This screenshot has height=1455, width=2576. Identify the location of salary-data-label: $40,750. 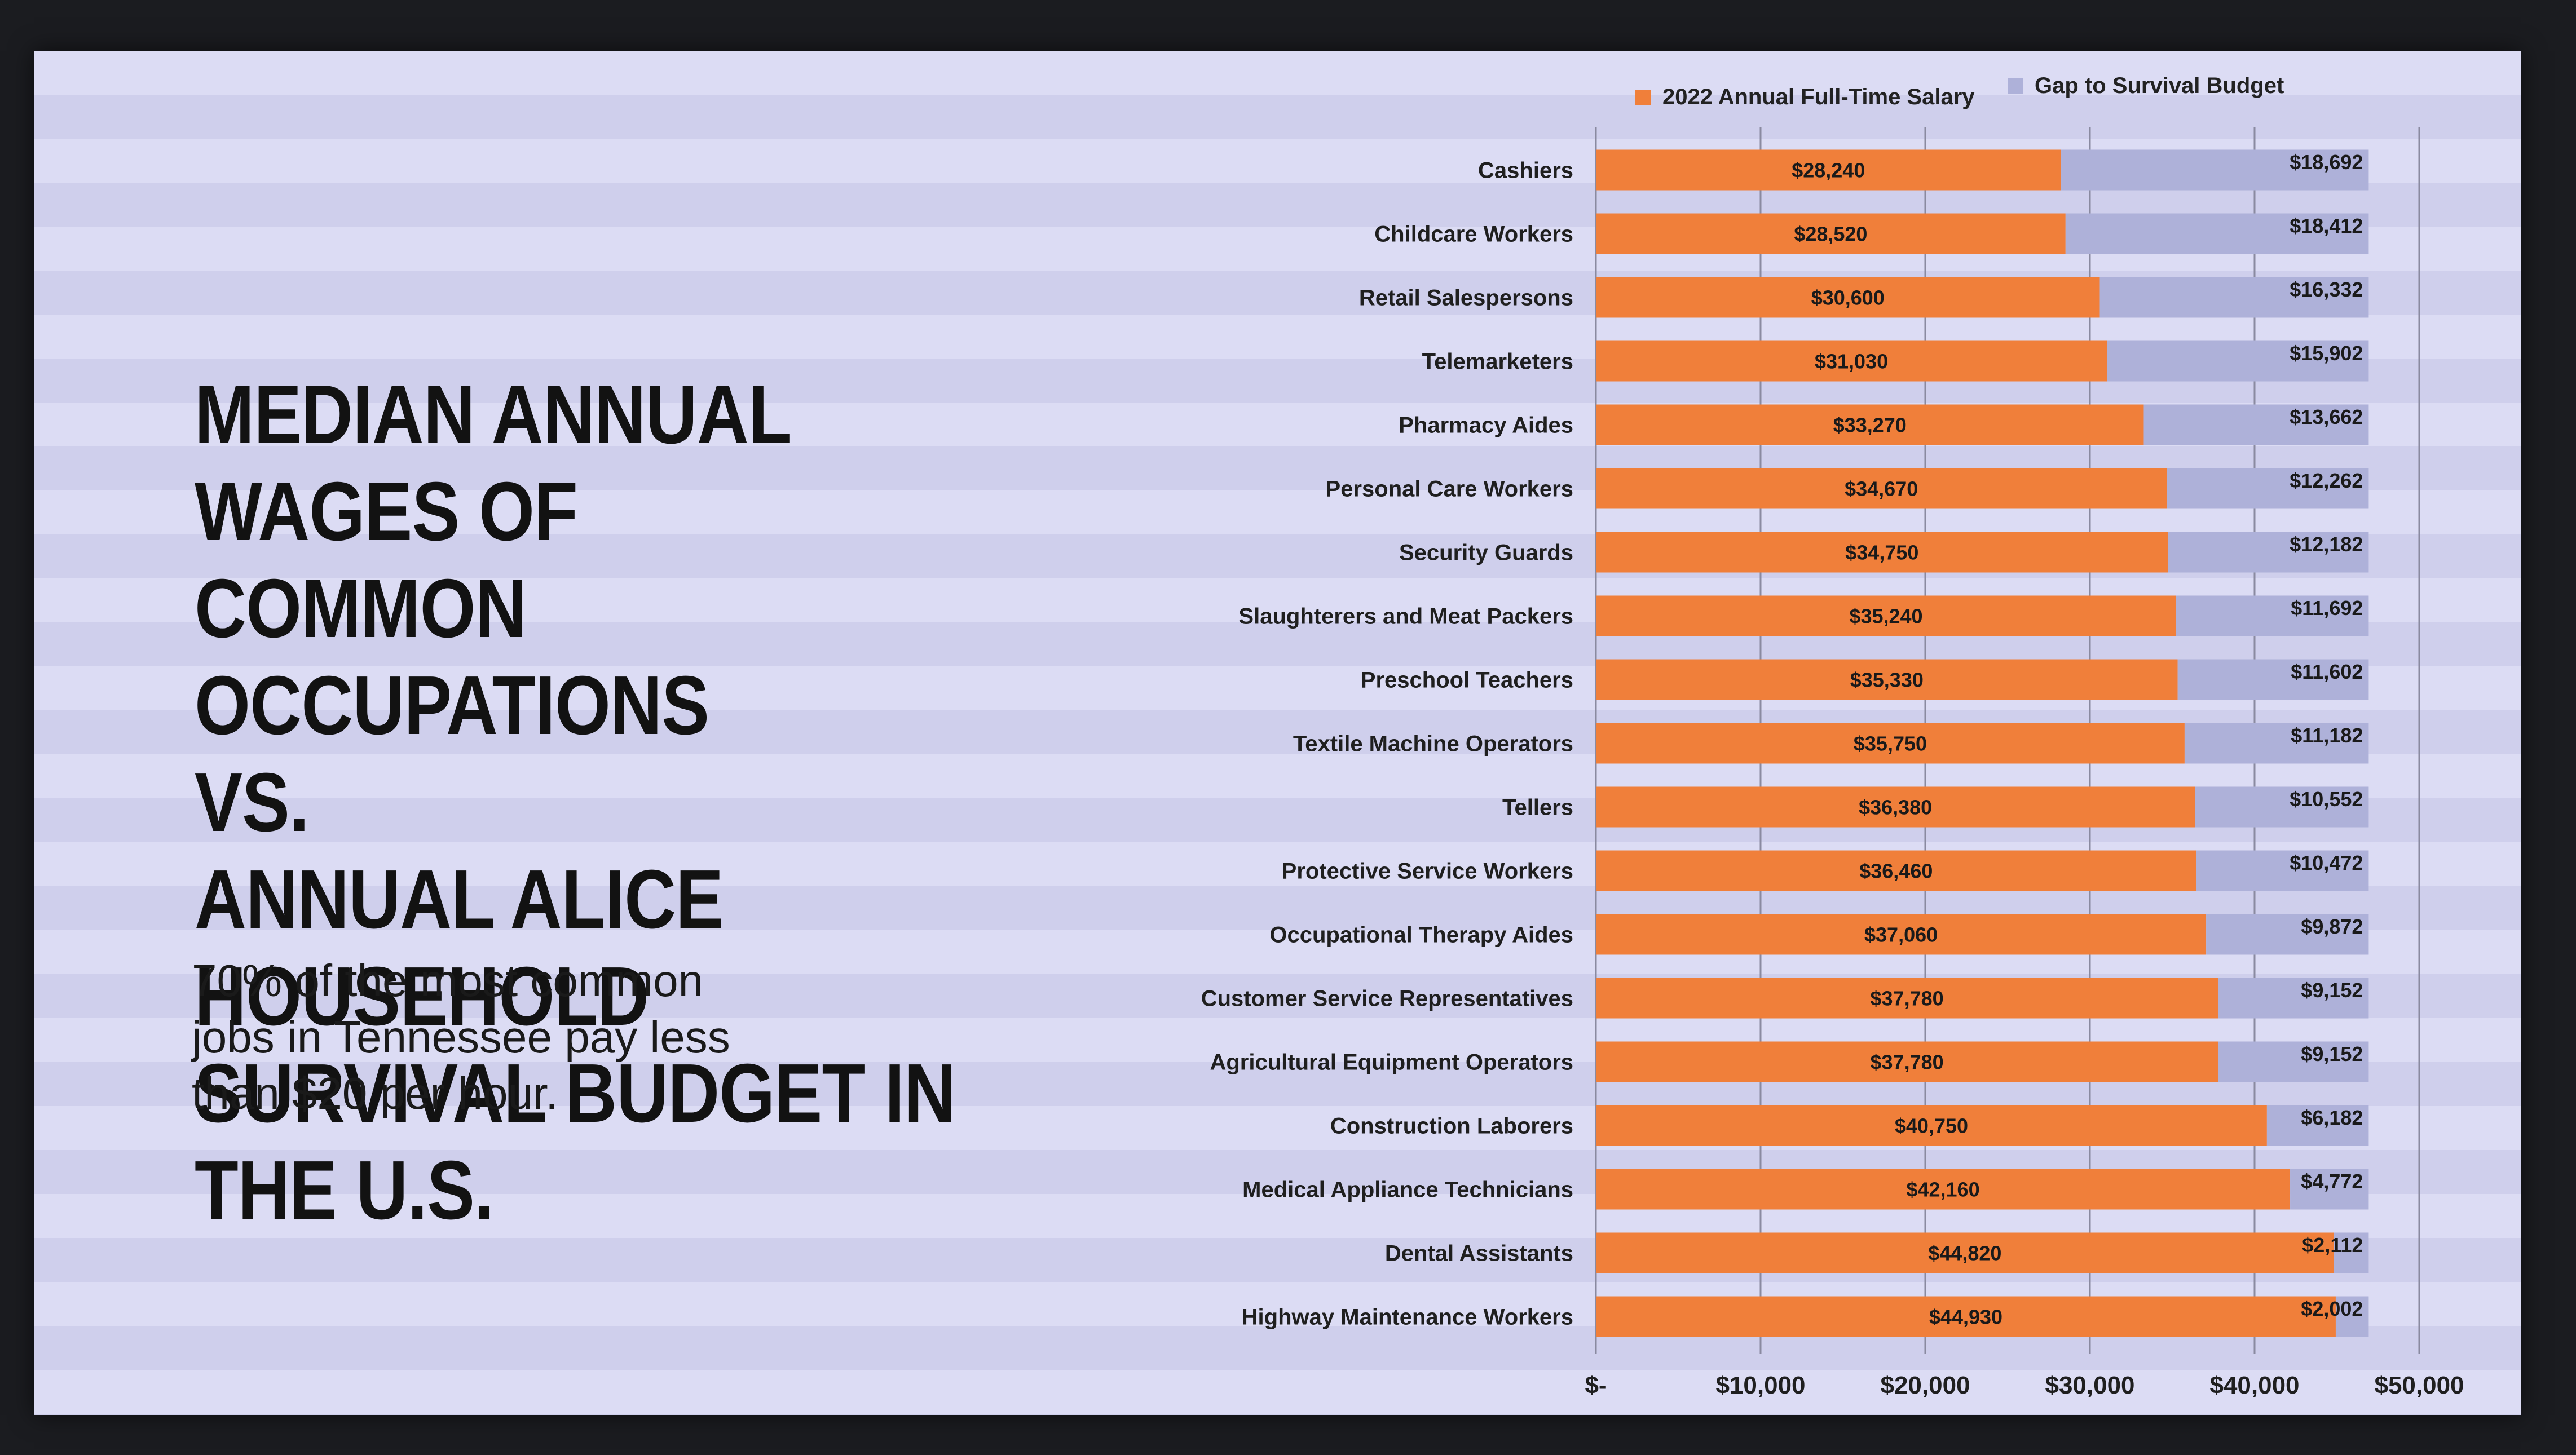
(1931, 1126).